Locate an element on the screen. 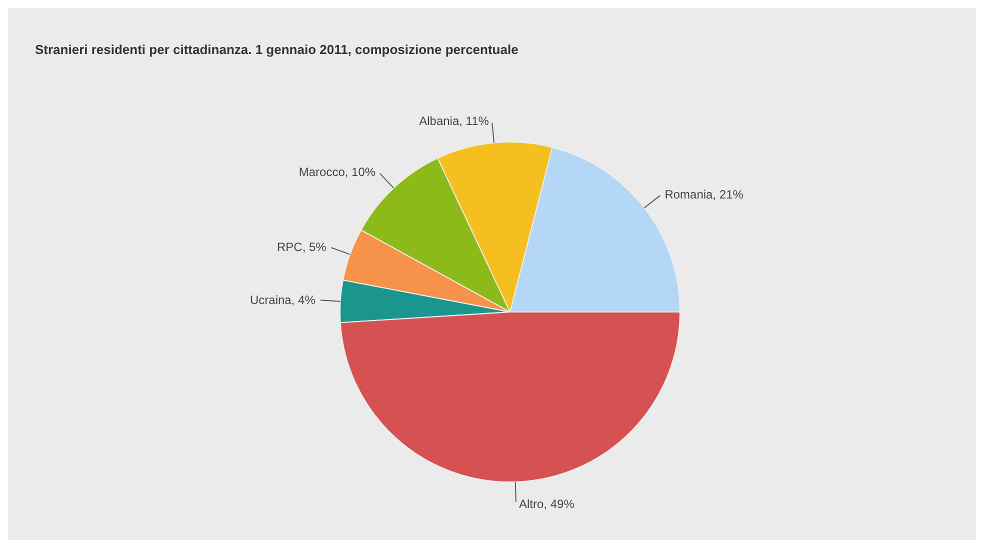 This screenshot has width=984, height=548. slice-label: Marocco, 10% is located at coordinates (337, 172).